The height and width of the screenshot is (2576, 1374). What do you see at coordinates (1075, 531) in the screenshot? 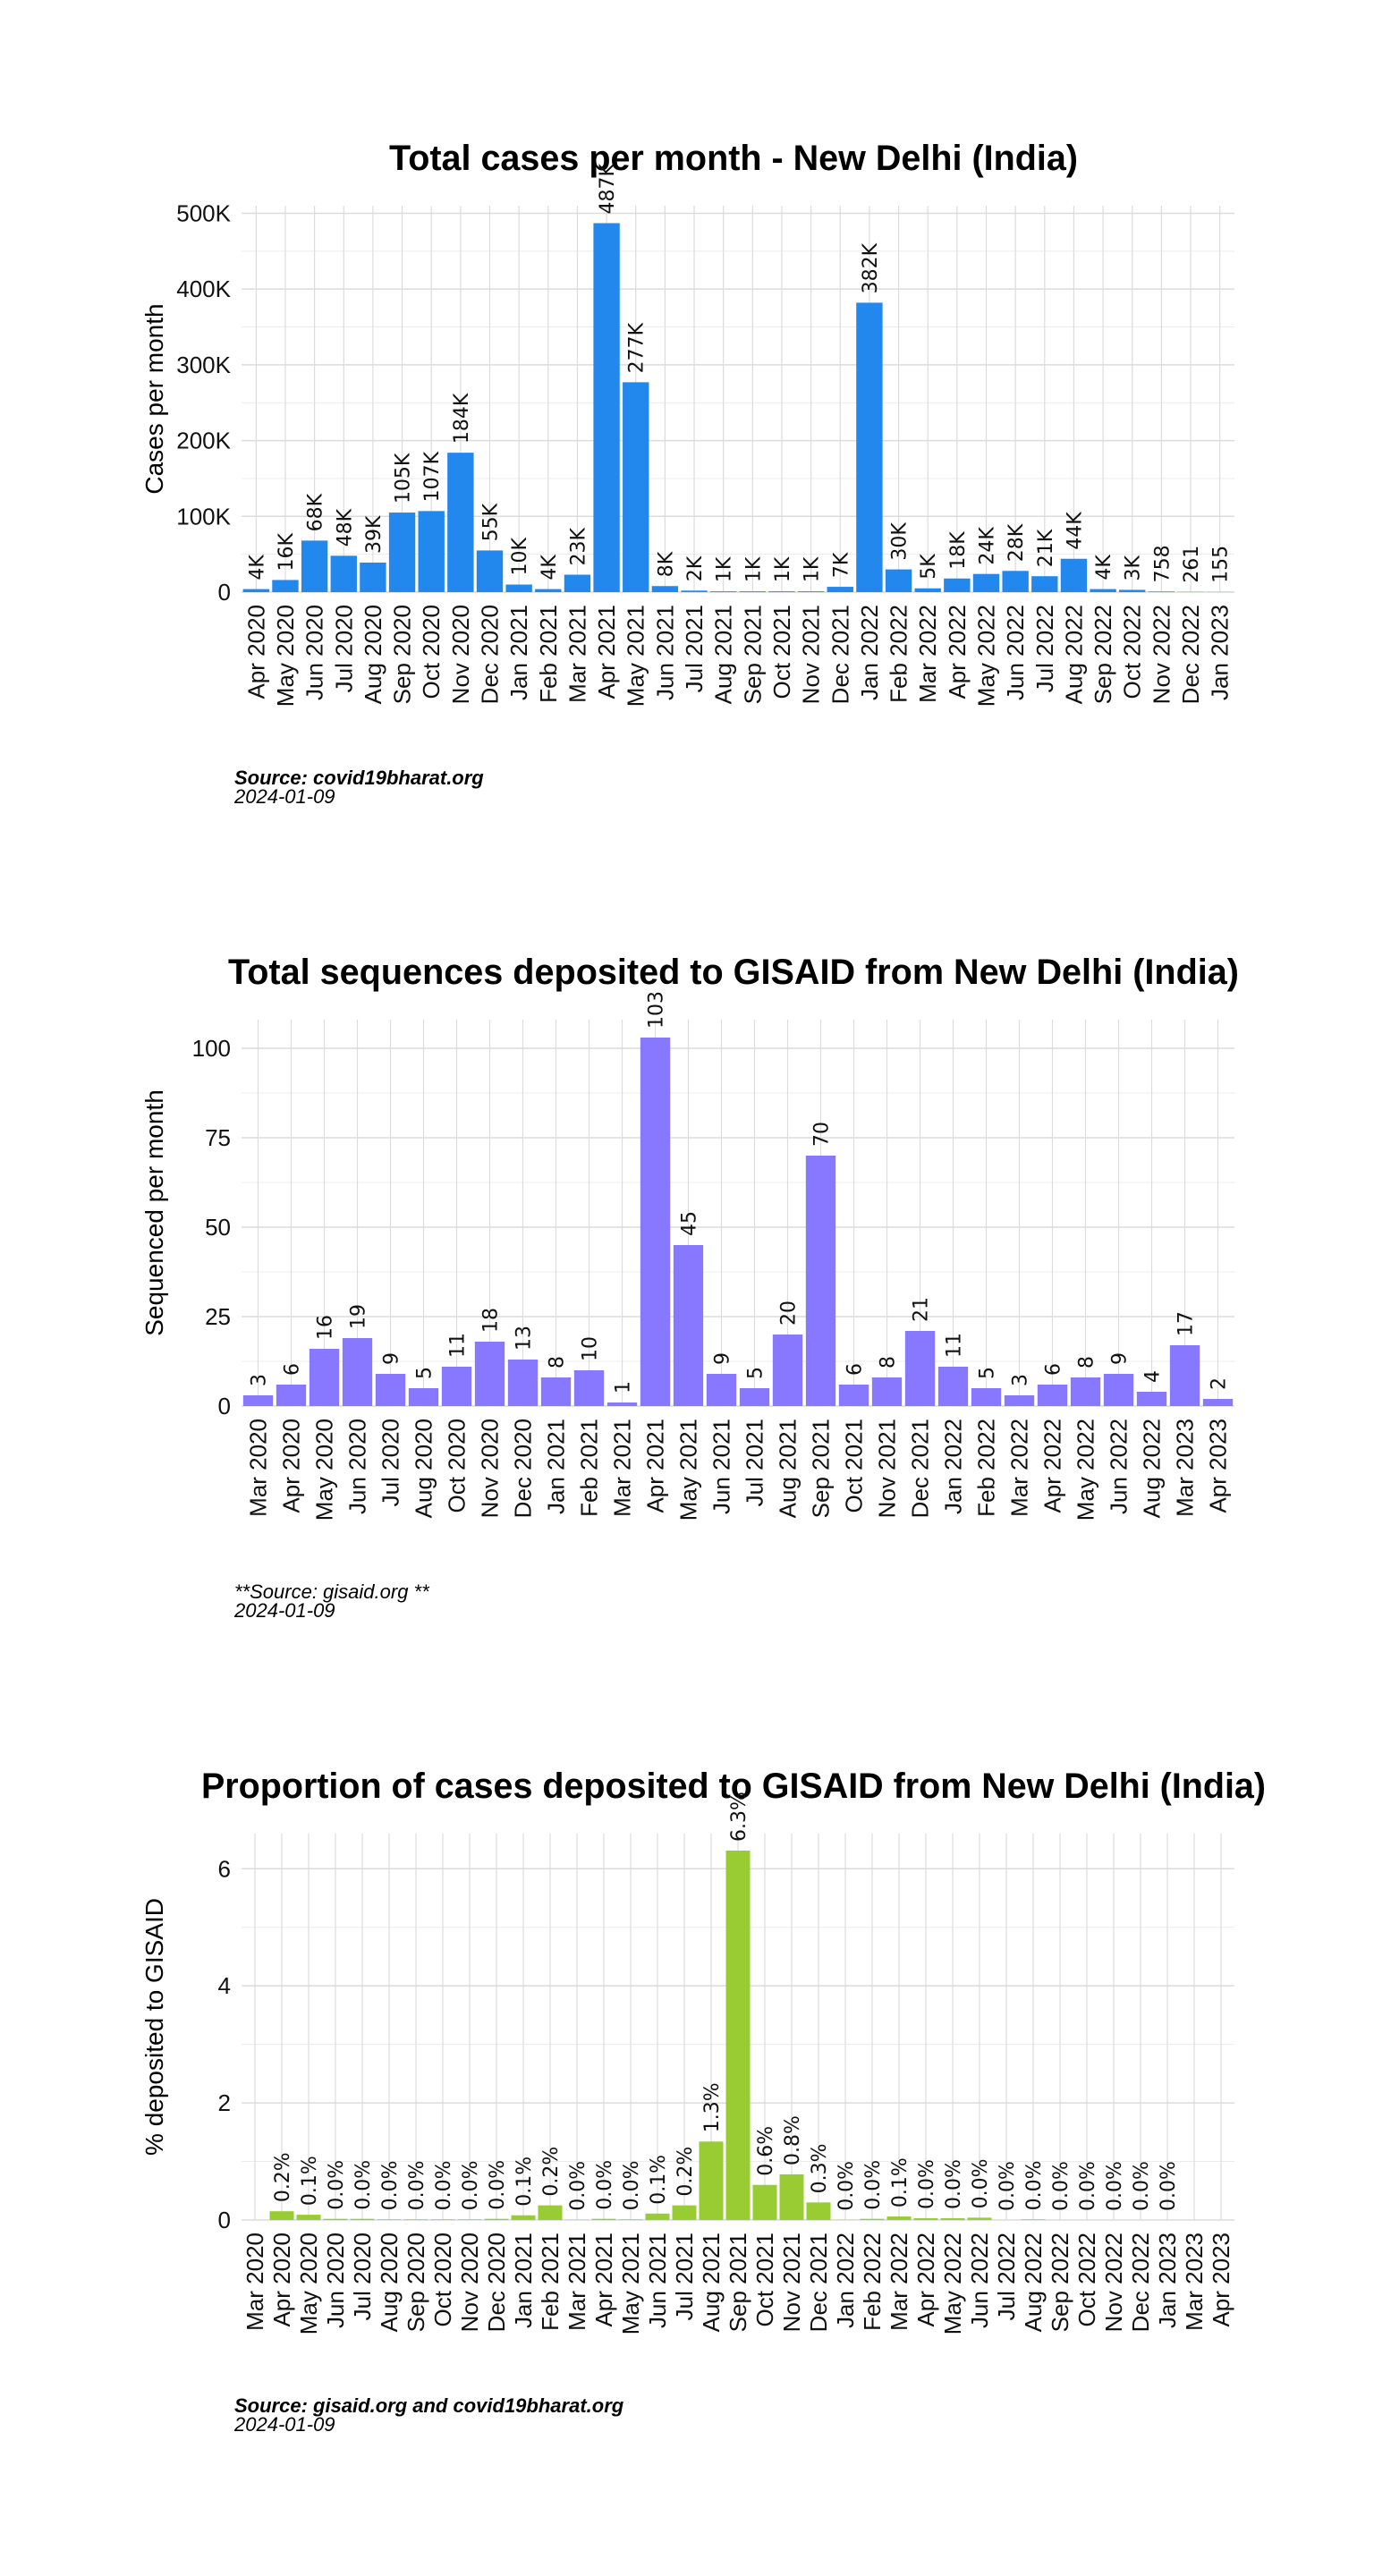
I see `data-label: 44K` at bounding box center [1075, 531].